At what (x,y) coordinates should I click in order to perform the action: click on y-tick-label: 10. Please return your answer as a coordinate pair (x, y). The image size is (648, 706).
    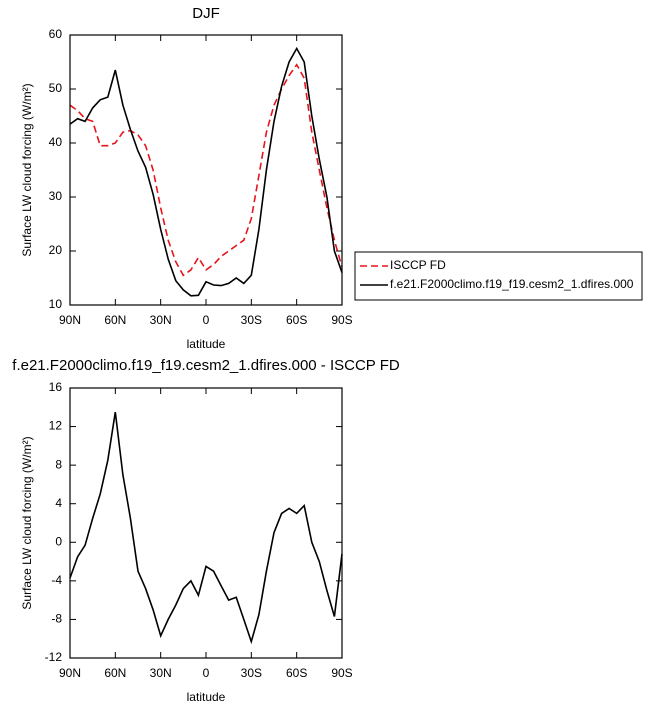
    Looking at the image, I should click on (56, 304).